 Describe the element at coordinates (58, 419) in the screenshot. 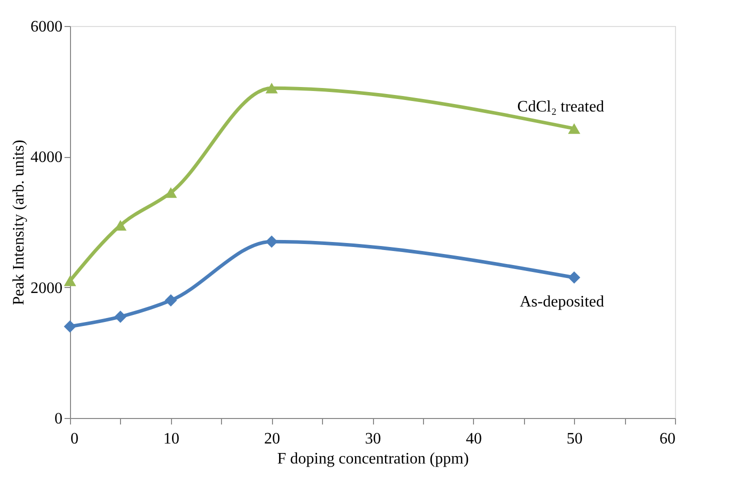

I see `y-tick-label: 0` at that location.